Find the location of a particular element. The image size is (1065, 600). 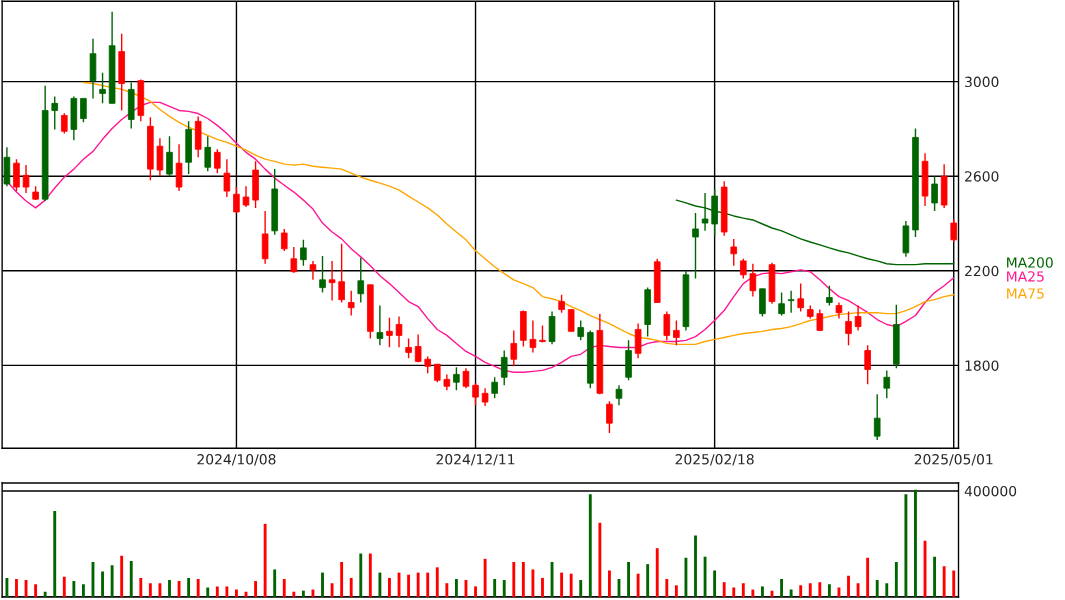

x-tick-label: 2025/05/01 is located at coordinates (953, 460).